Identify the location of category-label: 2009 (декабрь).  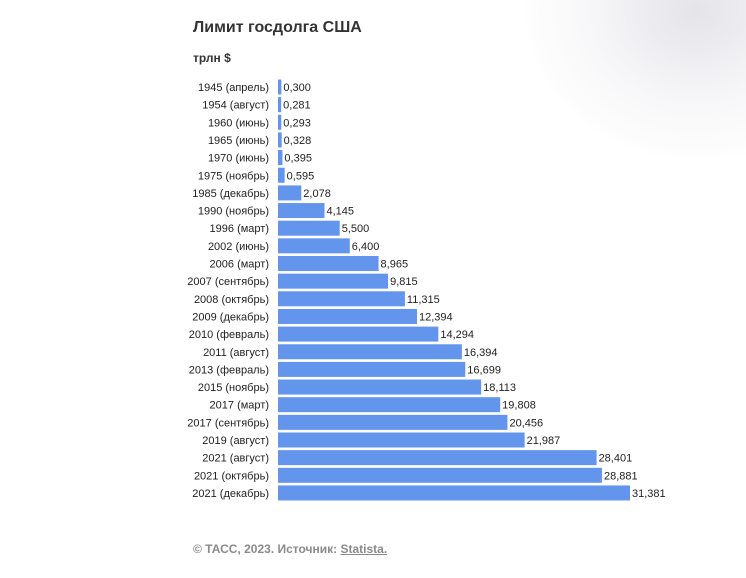
(230, 317).